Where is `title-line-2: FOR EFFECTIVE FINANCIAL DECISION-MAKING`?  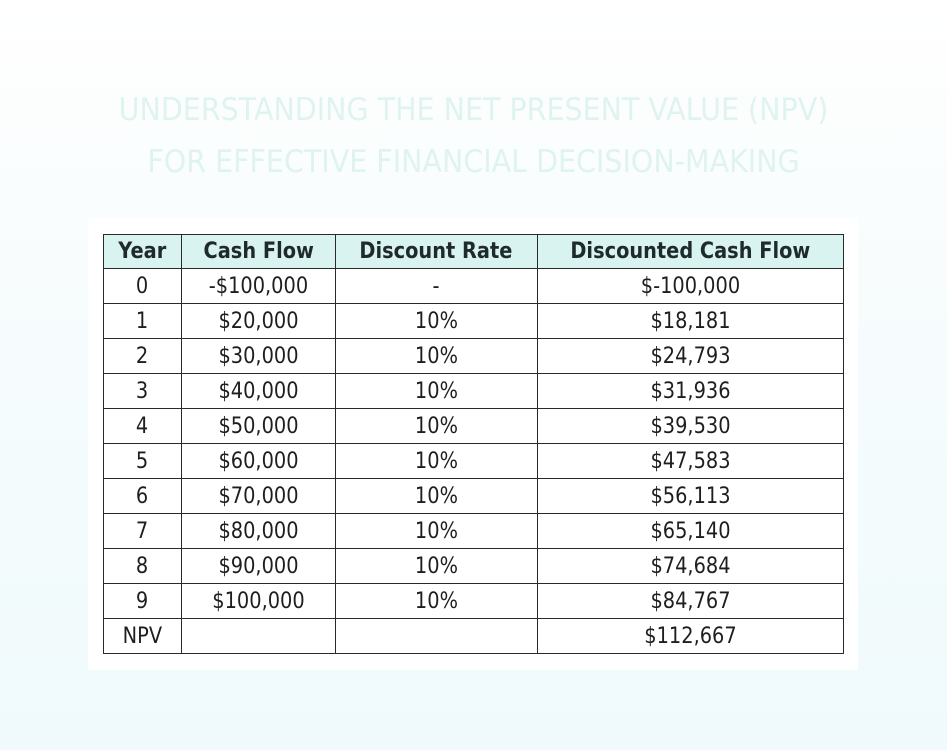
title-line-2: FOR EFFECTIVE FINANCIAL DECISION-MAKING is located at coordinates (473, 162).